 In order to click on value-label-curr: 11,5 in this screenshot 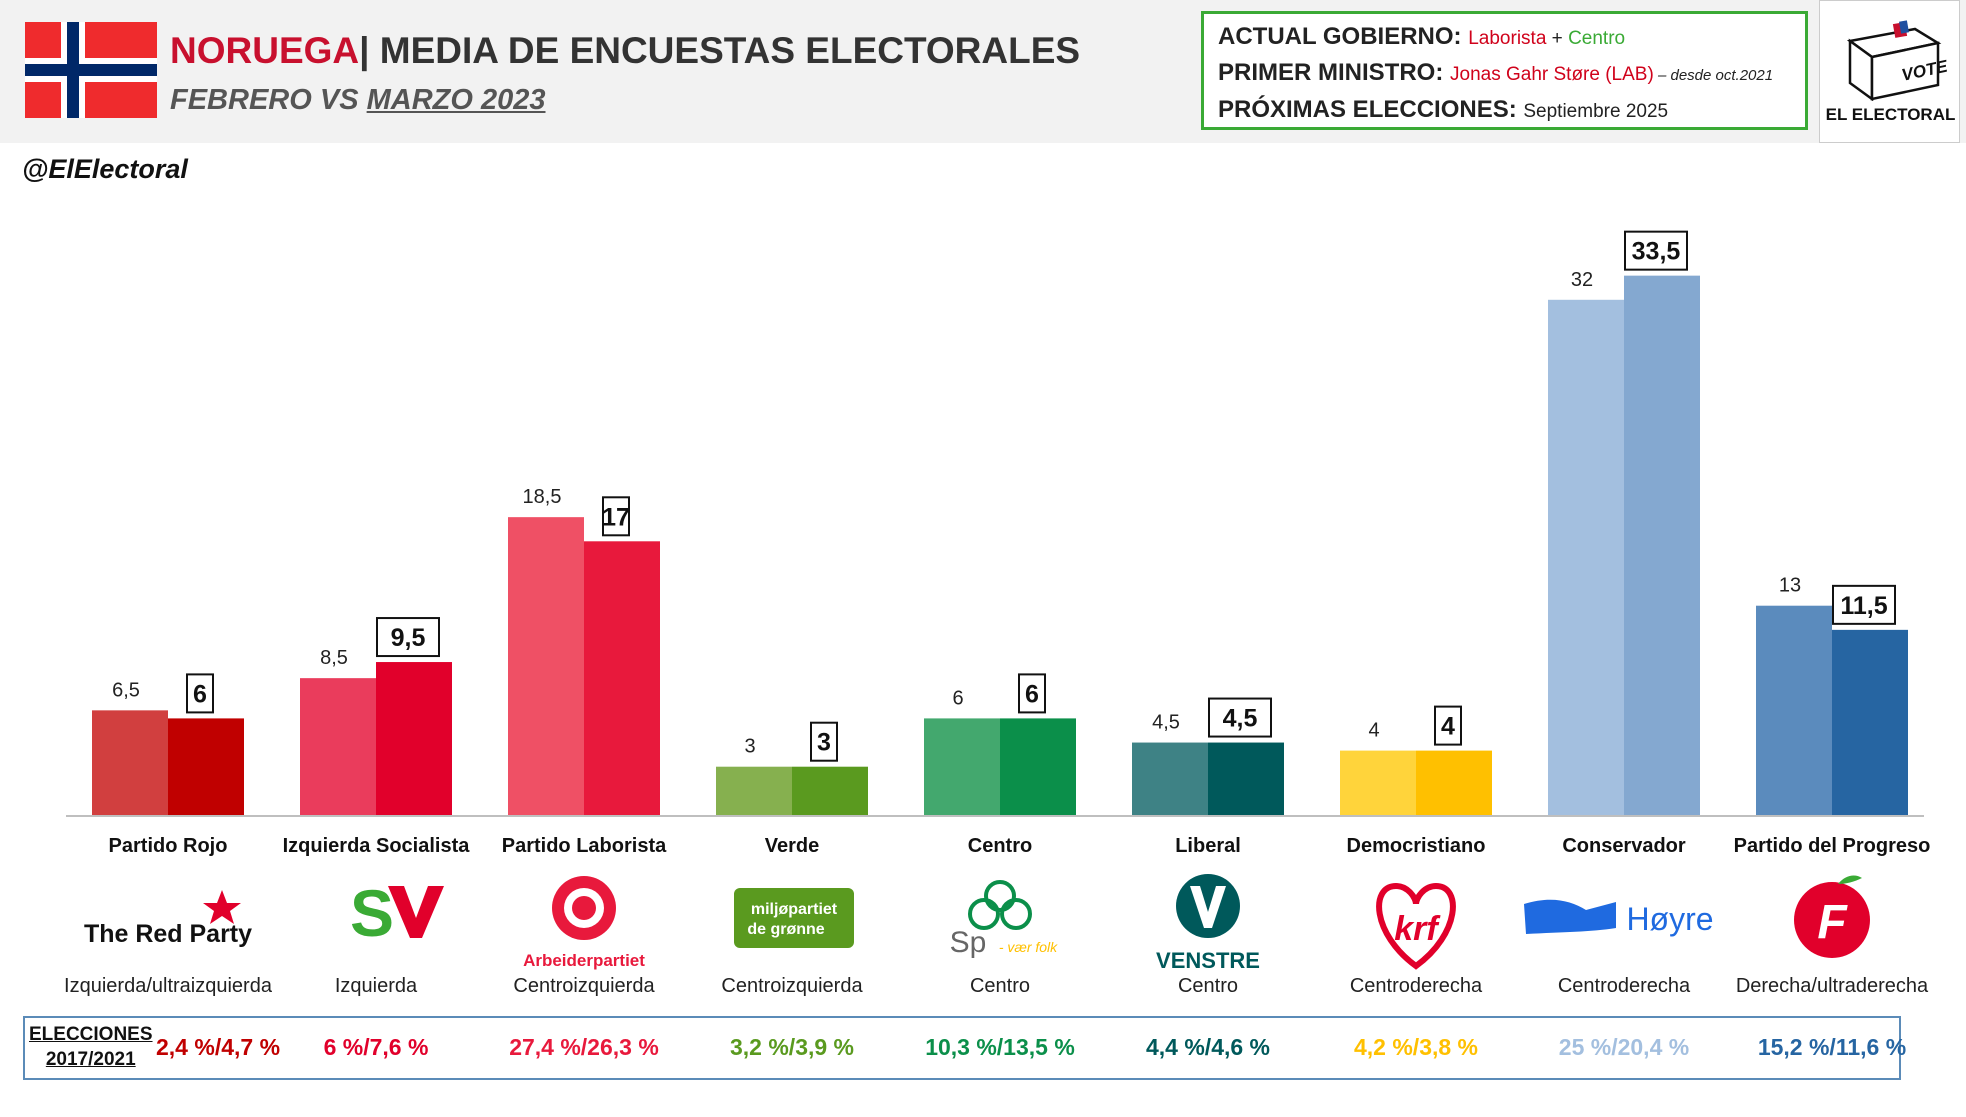, I will do `click(1863, 606)`.